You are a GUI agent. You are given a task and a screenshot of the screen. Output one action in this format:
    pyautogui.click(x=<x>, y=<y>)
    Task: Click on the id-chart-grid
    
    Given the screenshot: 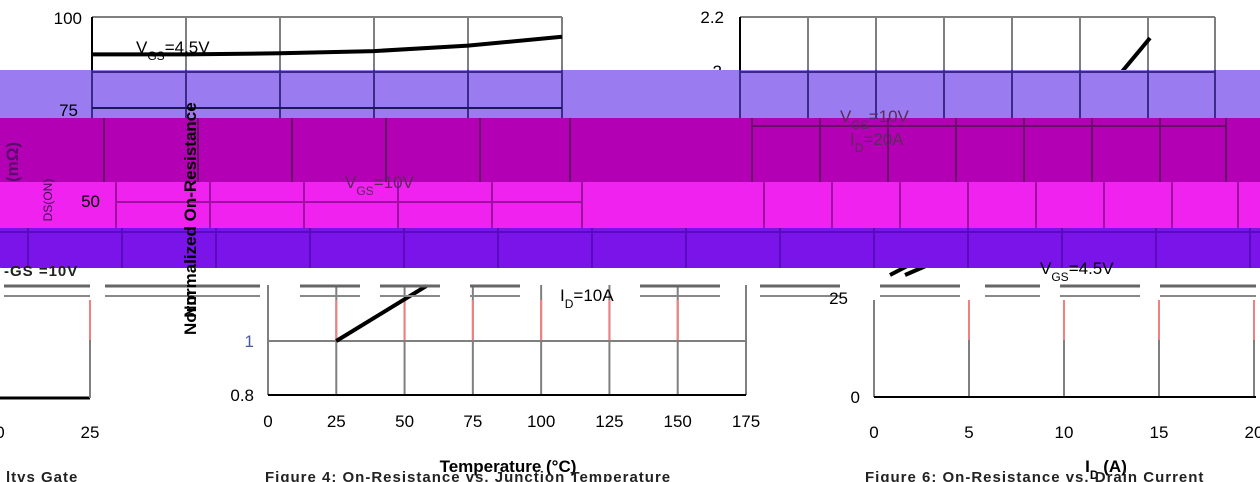 What is the action you would take?
    pyautogui.click(x=1064, y=349)
    